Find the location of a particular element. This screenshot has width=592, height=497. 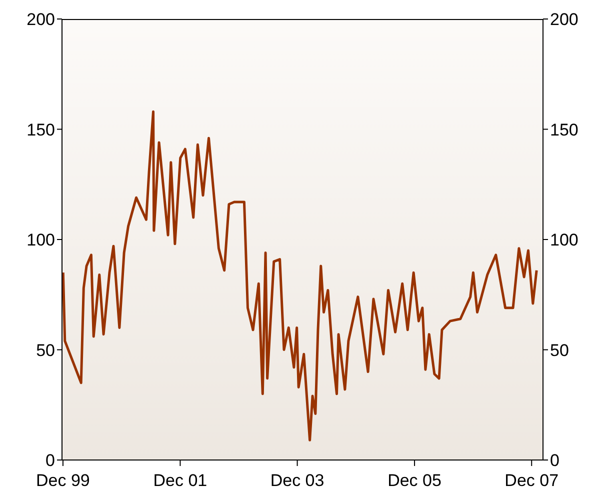

y-tick-label: 50 is located at coordinates (45, 350).